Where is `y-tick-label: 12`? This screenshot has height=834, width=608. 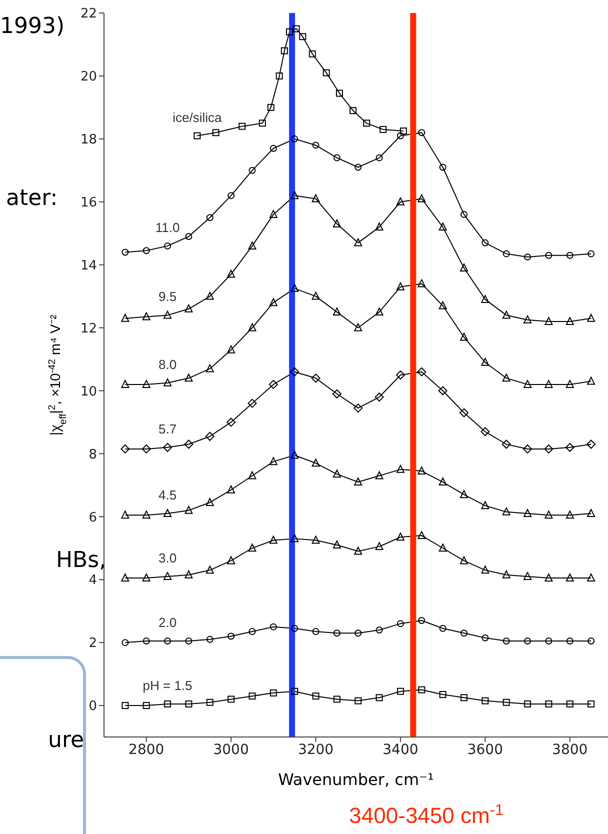
y-tick-label: 12 is located at coordinates (88, 328).